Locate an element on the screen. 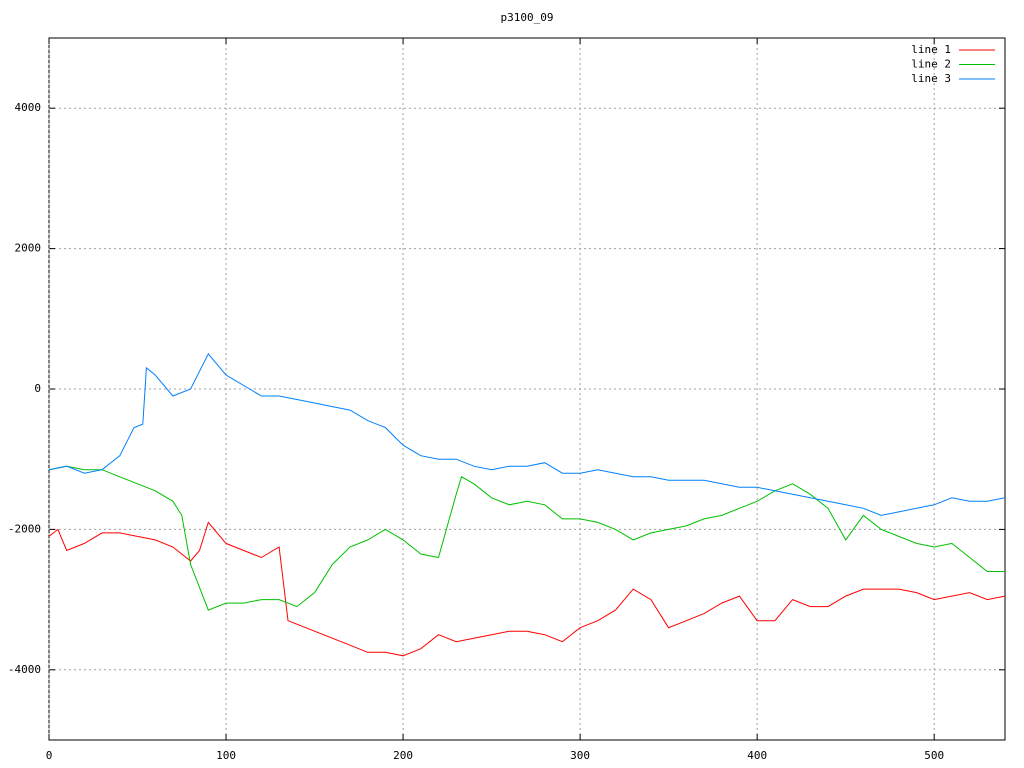 The image size is (1024, 768). x-tick-label: 100 is located at coordinates (226, 755).